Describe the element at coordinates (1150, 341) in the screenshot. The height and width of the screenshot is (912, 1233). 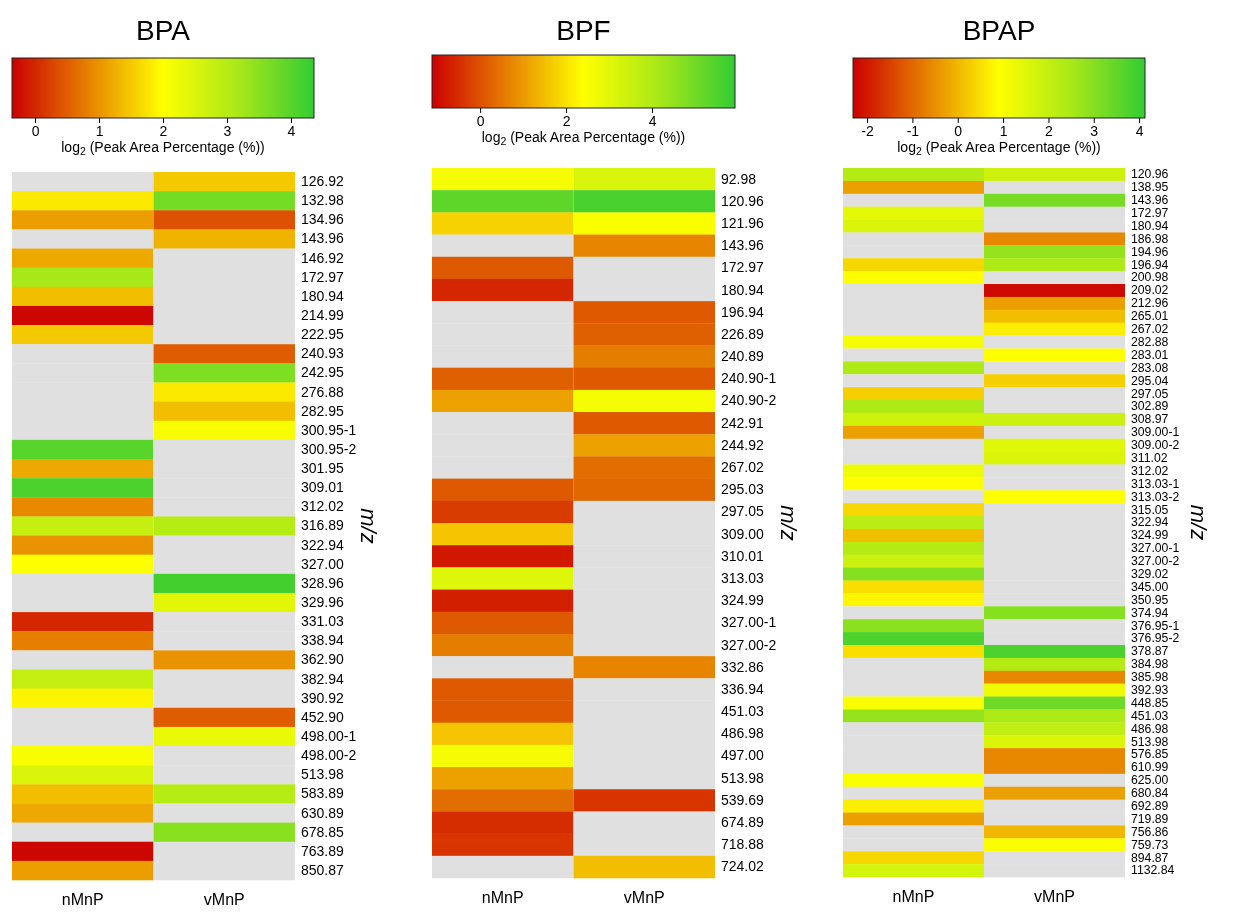
I see `y-tick-label: 282.88` at that location.